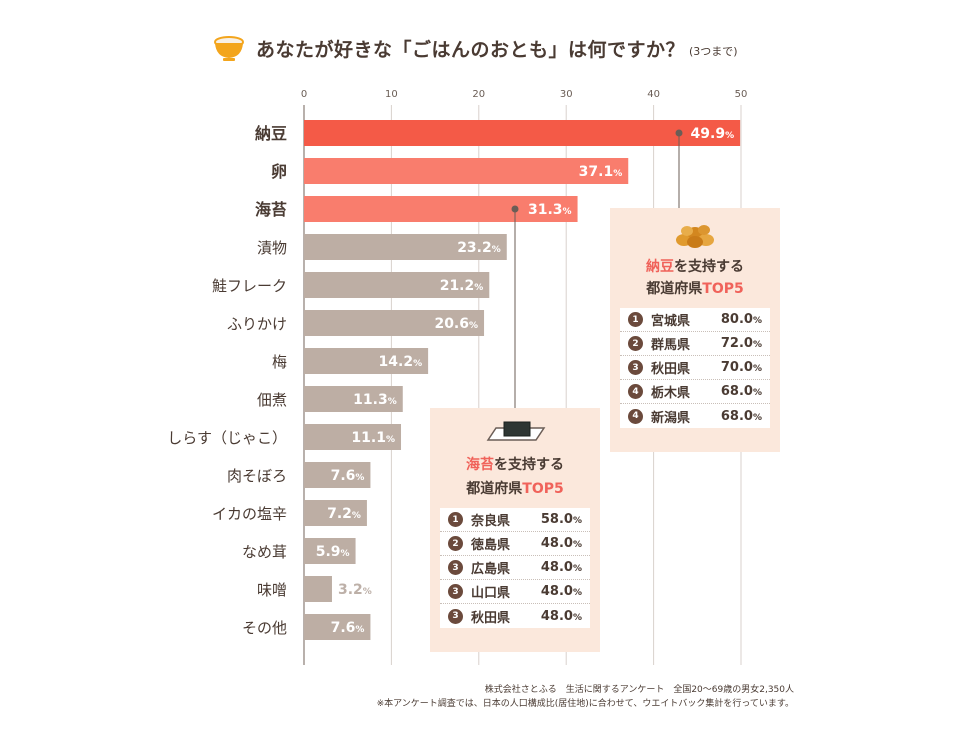 This screenshot has width=980, height=735. Describe the element at coordinates (736, 391) in the screenshot. I see `prefecture-value-number: 68.0` at that location.